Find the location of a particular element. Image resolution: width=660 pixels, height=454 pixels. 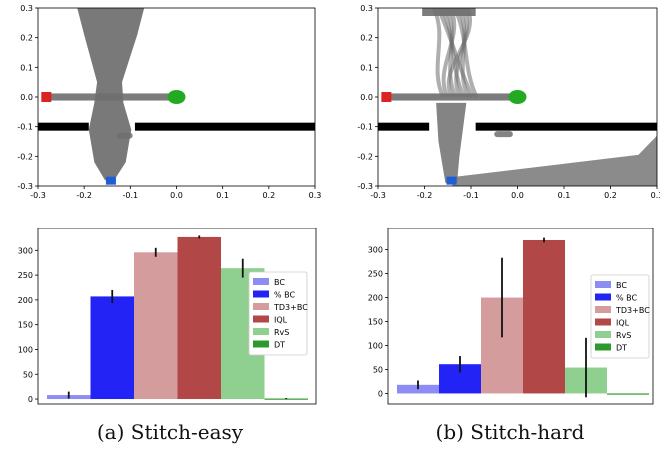

trajectory-descent is located at coordinates (451, 143).